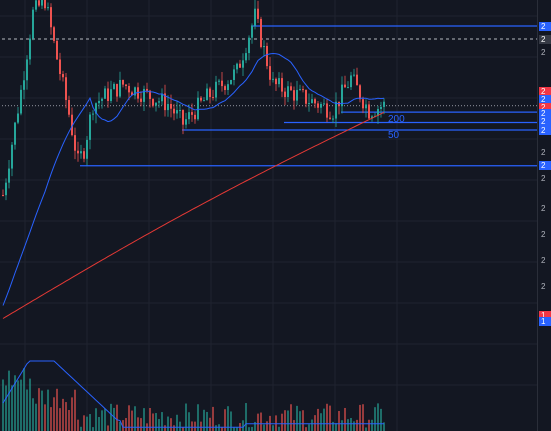 The width and height of the screenshot is (551, 431). Describe the element at coordinates (544, 215) in the screenshot. I see `price-scale` at that location.